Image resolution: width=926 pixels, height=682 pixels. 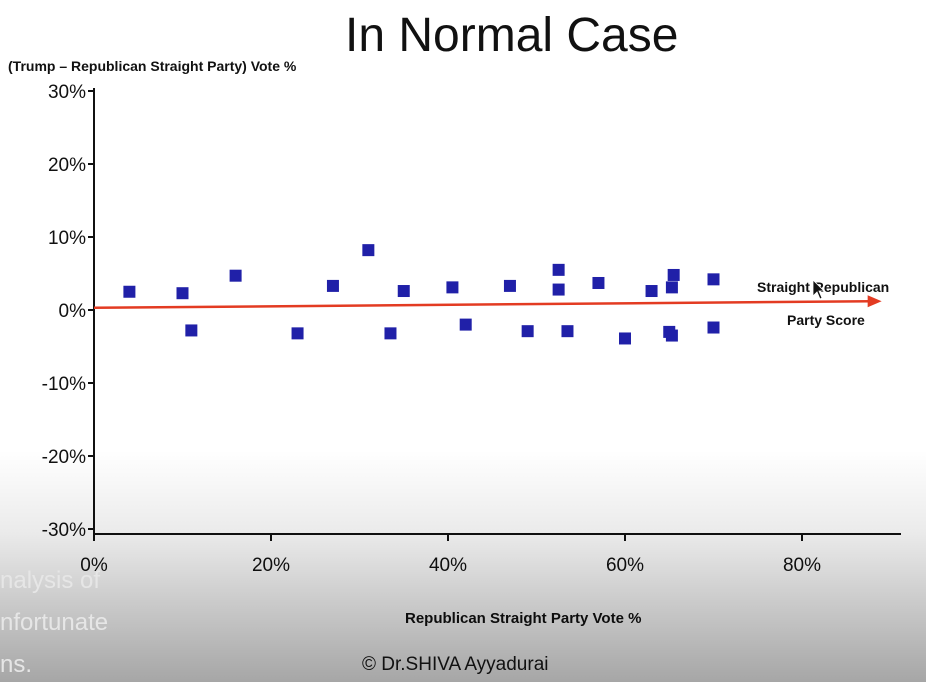 I want to click on x-tick-label: 20%, so click(x=271, y=565).